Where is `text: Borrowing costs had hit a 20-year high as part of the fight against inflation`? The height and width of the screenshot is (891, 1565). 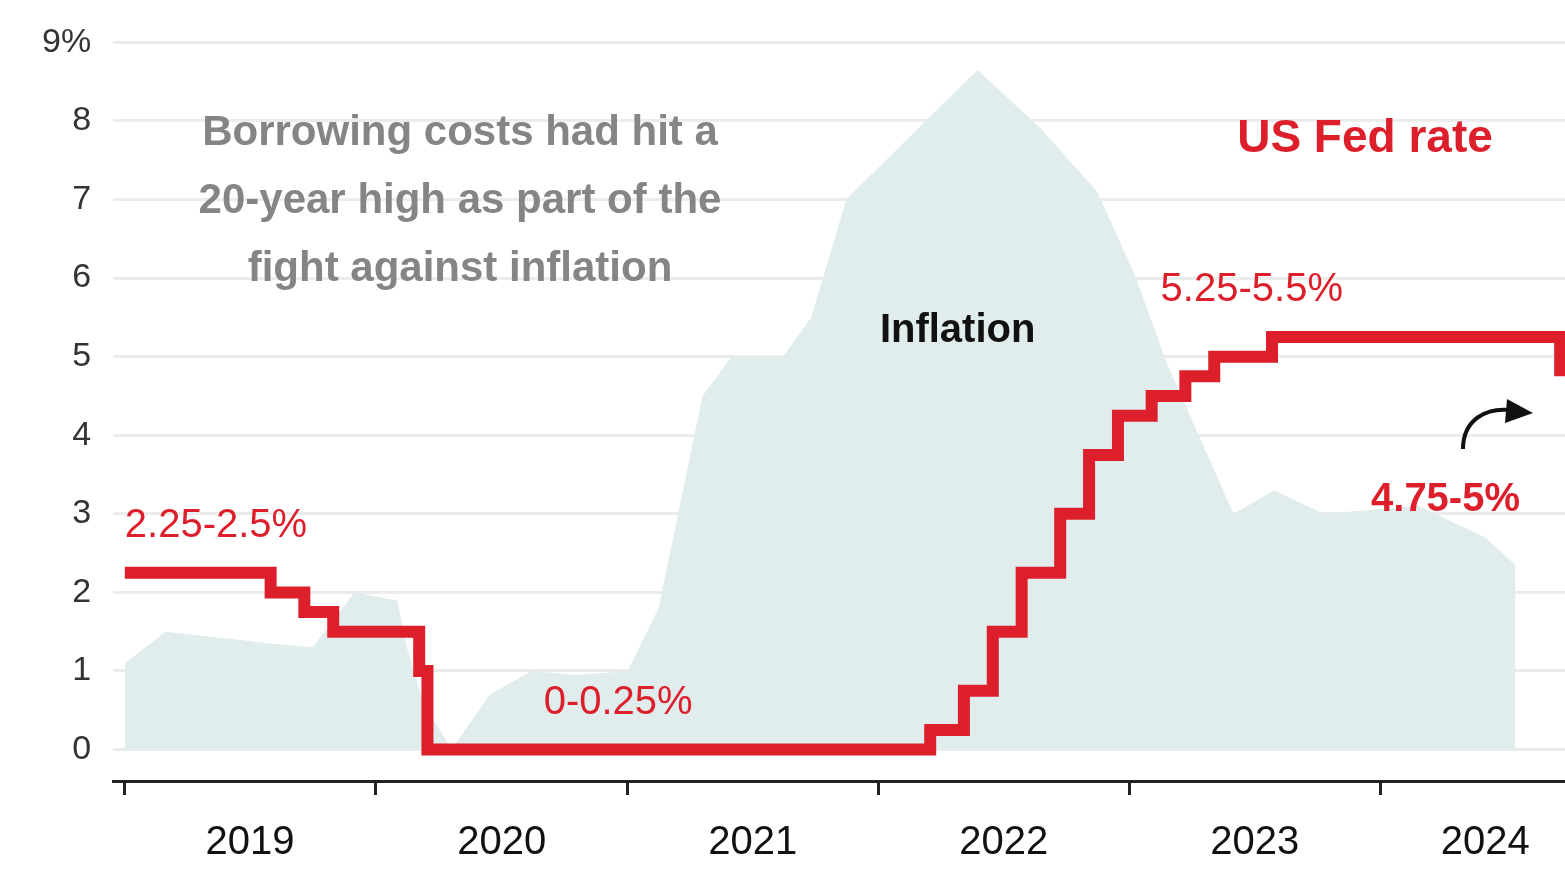
text: Borrowing costs had hit a 20-year high as part of the fight against inflation is located at coordinates (460, 198).